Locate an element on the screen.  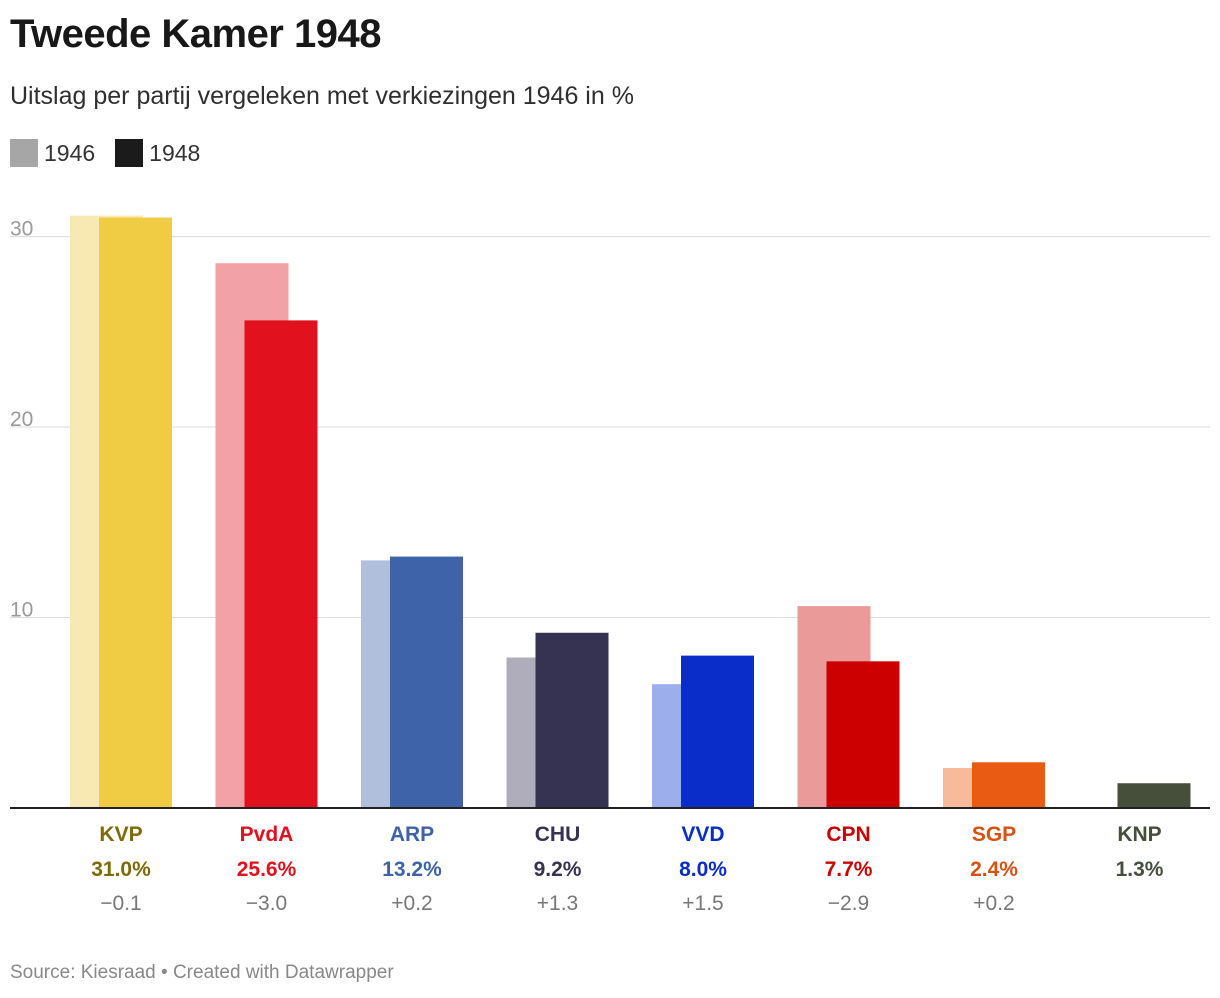
legend-label-1948: 1948 is located at coordinates (175, 152).